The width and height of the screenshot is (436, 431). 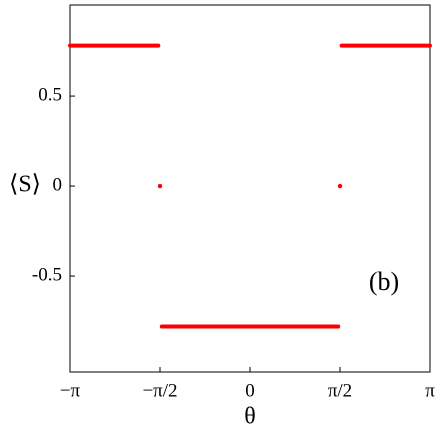 What do you see at coordinates (70, 390) in the screenshot?
I see `x-tick-label: −π` at bounding box center [70, 390].